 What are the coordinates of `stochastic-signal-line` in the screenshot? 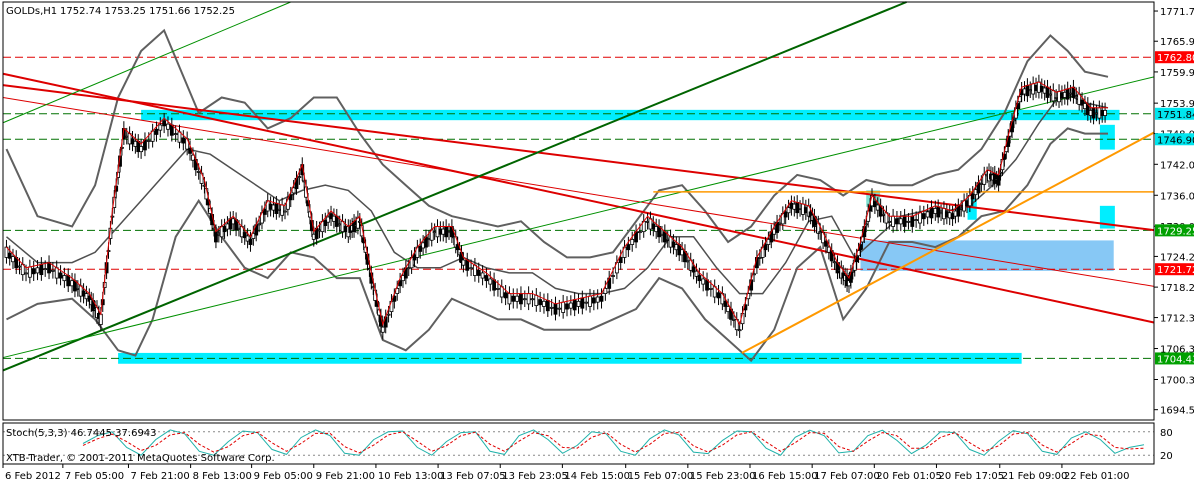 It's located at (613, 442).